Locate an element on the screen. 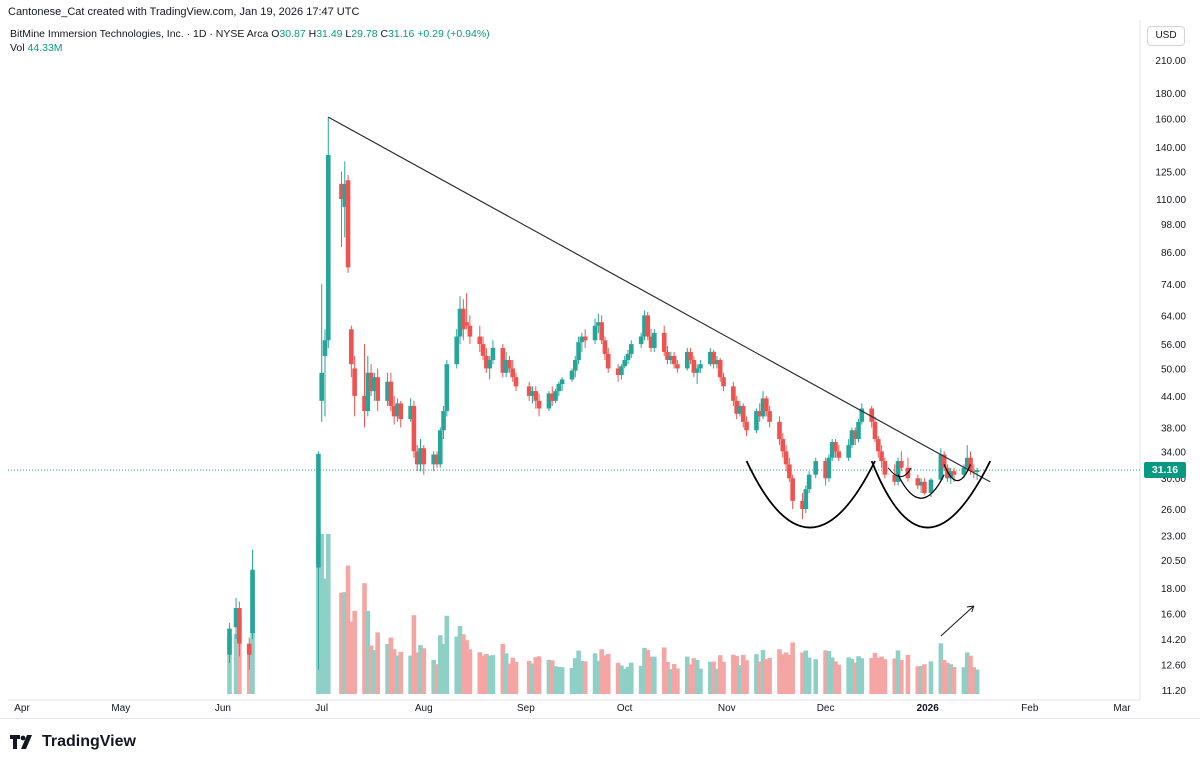 The height and width of the screenshot is (767, 1200). last-price-tag: 31.16 is located at coordinates (1165, 470).